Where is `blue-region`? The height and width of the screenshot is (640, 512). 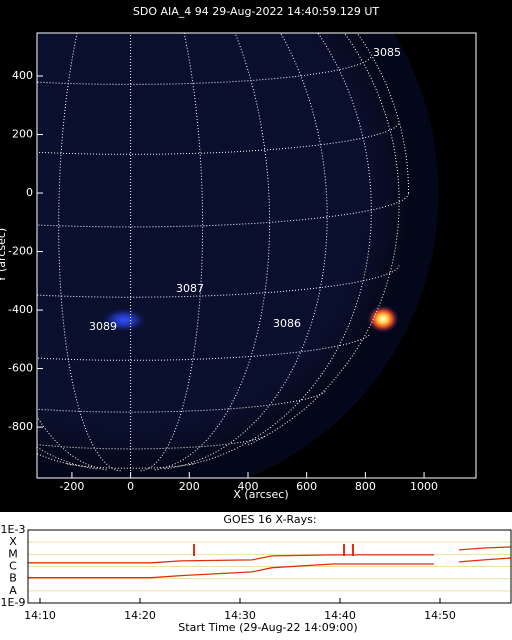 blue-region is located at coordinates (124, 320).